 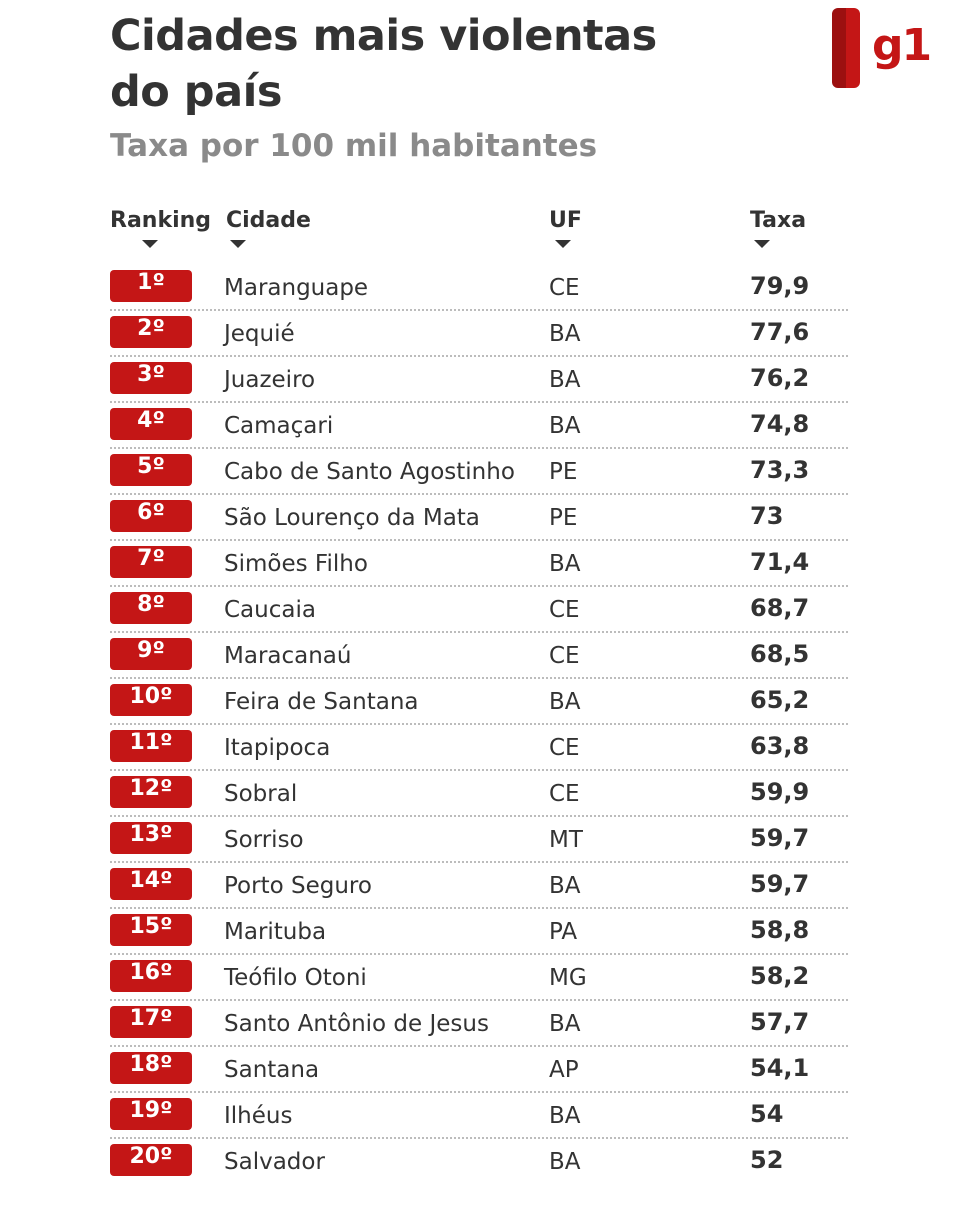 What do you see at coordinates (356, 1024) in the screenshot?
I see `city-name: Santo Antônio de Jesus` at bounding box center [356, 1024].